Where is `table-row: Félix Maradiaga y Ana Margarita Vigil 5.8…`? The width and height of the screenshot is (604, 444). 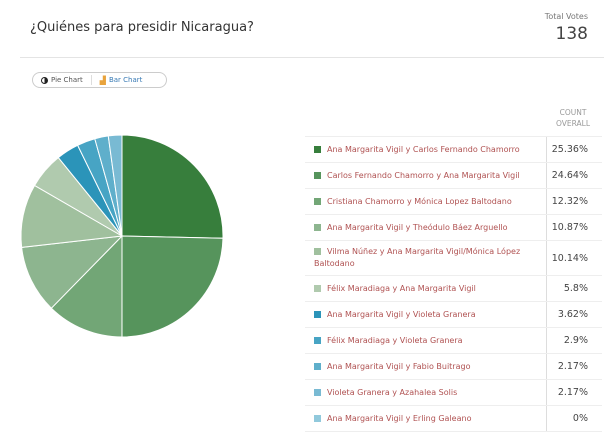
table-row: Félix Maradiaga y Ana Margarita Vigil 5.8… is located at coordinates (453, 288).